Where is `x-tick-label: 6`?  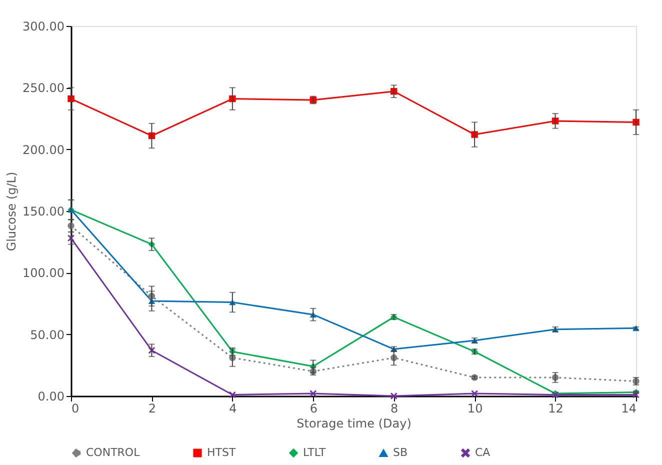
x-tick-label: 6 is located at coordinates (314, 409).